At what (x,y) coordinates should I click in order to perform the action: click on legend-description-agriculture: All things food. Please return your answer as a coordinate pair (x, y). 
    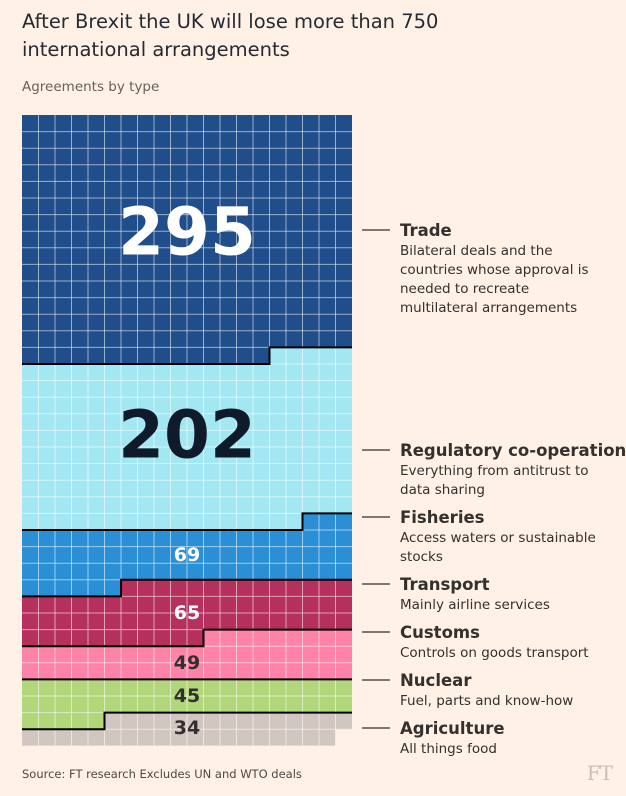
    Looking at the image, I should click on (448, 749).